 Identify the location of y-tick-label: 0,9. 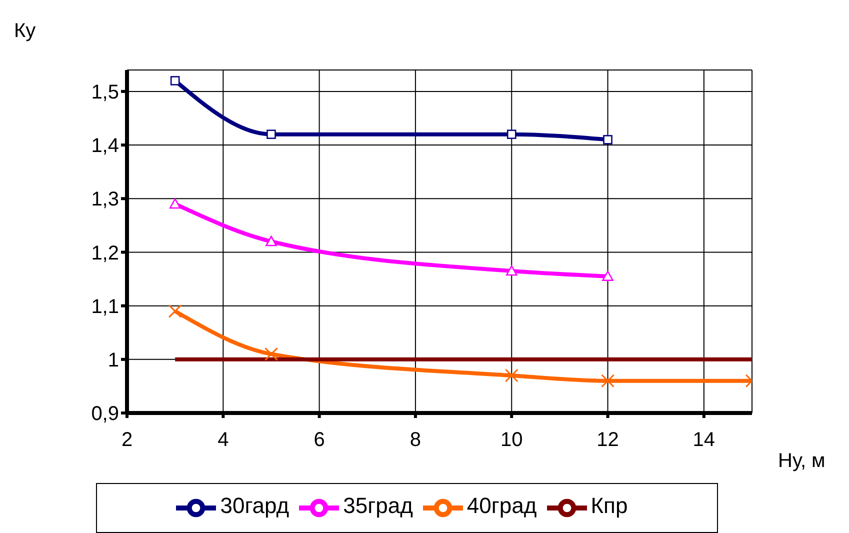
(105, 414).